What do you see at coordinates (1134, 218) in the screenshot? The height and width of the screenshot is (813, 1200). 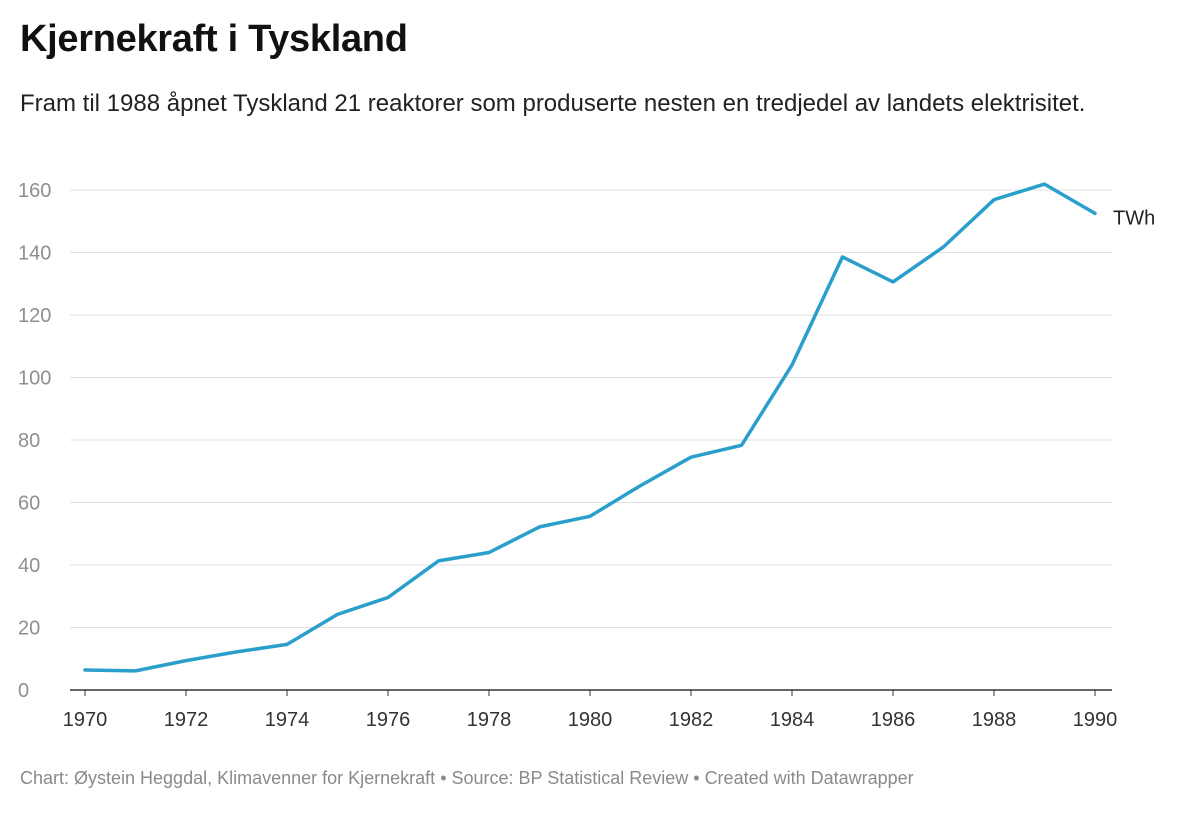 I see `series-label: TWh` at bounding box center [1134, 218].